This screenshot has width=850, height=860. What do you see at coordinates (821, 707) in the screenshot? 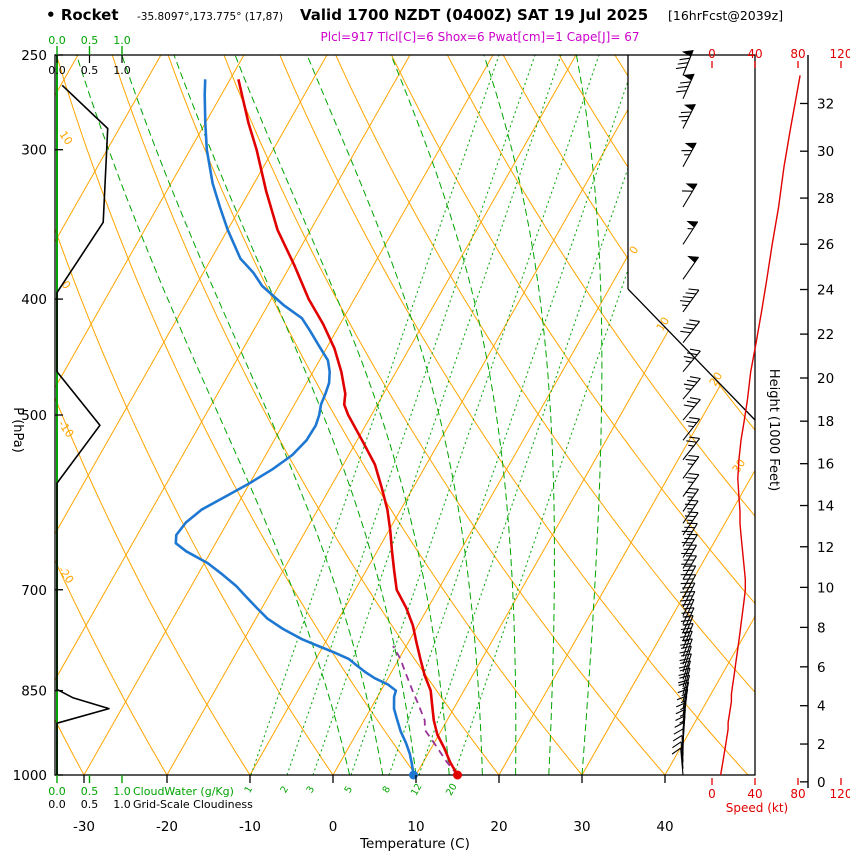
I see `svg-text: 4` at bounding box center [821, 707].